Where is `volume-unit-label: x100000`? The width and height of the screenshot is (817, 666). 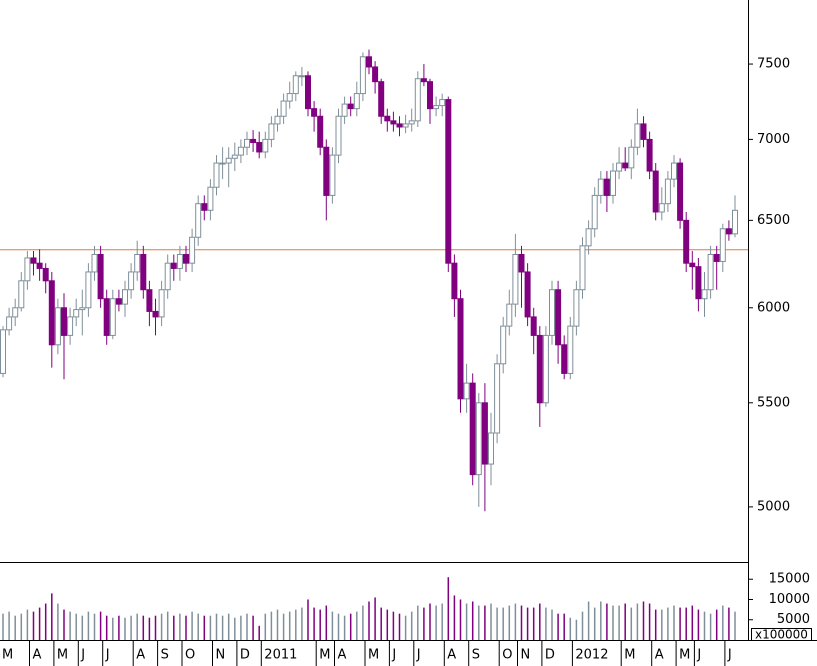 volume-unit-label: x100000 is located at coordinates (781, 635).